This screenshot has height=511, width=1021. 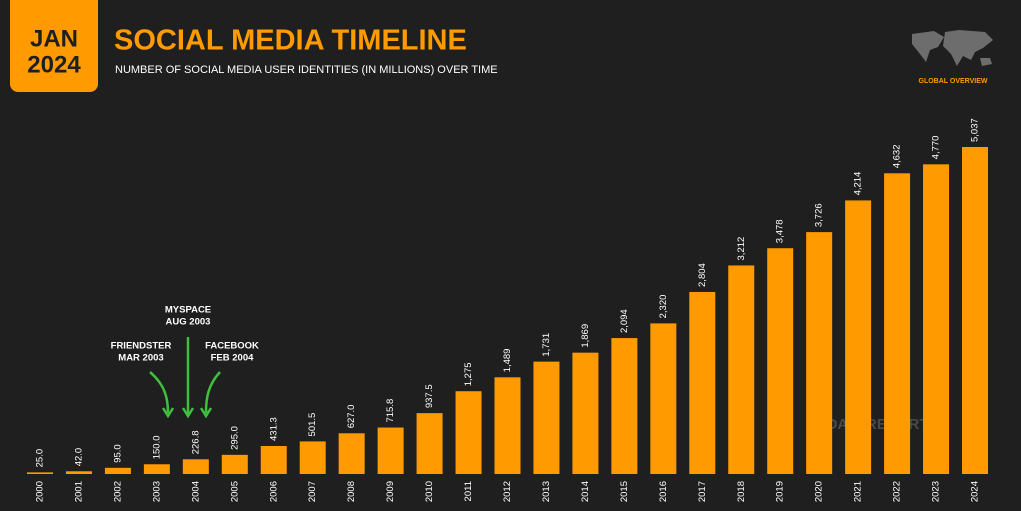 I want to click on value-label: 715.8, so click(x=390, y=411).